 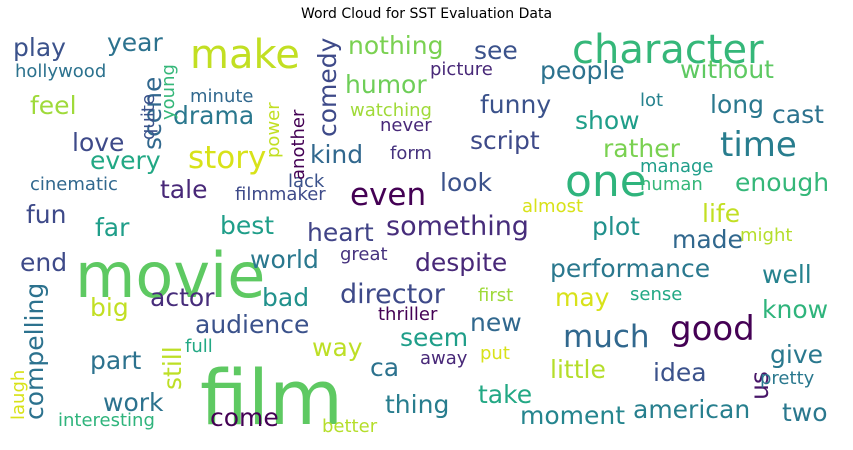 What do you see at coordinates (388, 195) in the screenshot?
I see `word-even: even` at bounding box center [388, 195].